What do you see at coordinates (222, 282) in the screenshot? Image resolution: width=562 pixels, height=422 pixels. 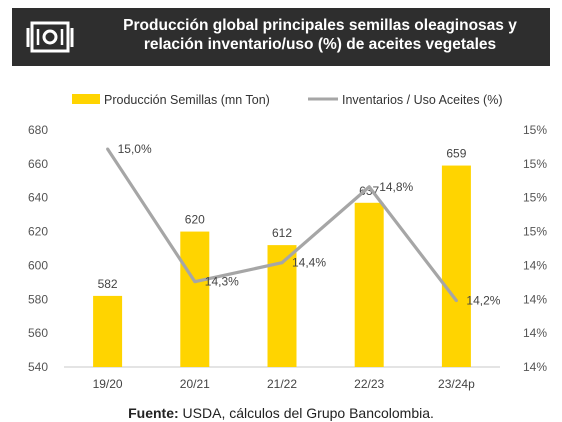 I see `line-value-label: 14,3%` at bounding box center [222, 282].